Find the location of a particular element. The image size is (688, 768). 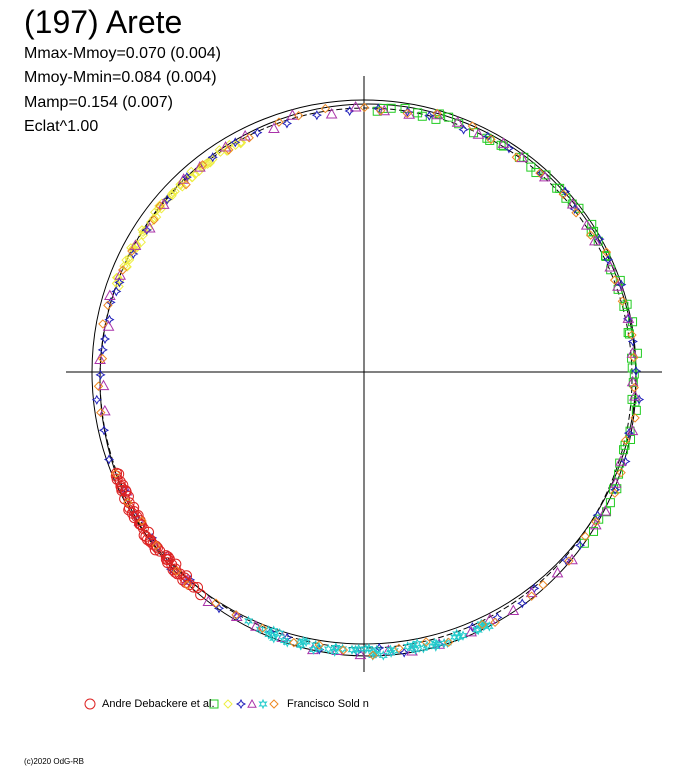

chart-title: (197) Arete is located at coordinates (103, 22).